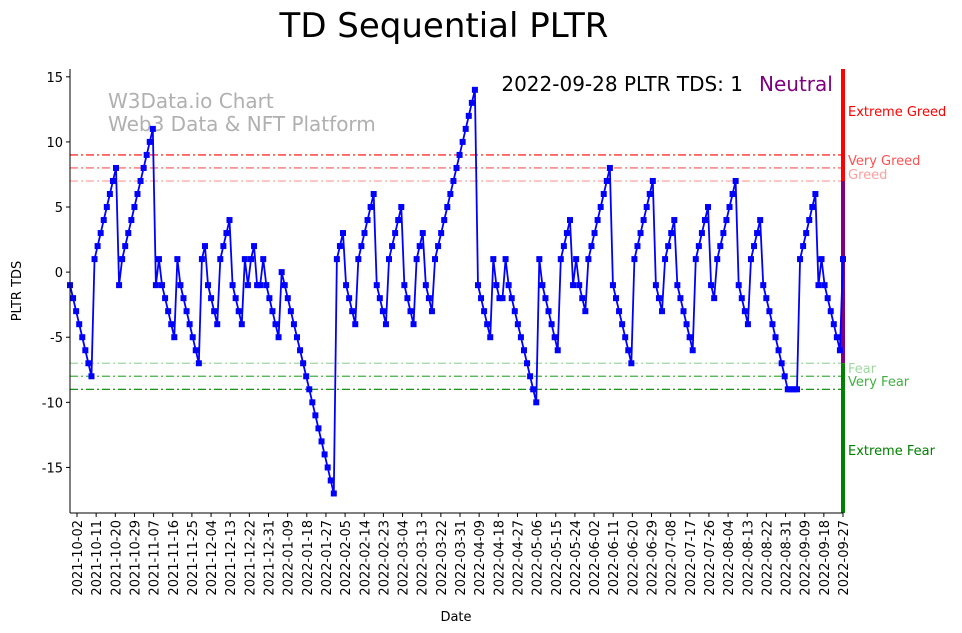 The height and width of the screenshot is (633, 962). Describe the element at coordinates (729, 558) in the screenshot. I see `x-tick-label: 2022-08-04` at that location.